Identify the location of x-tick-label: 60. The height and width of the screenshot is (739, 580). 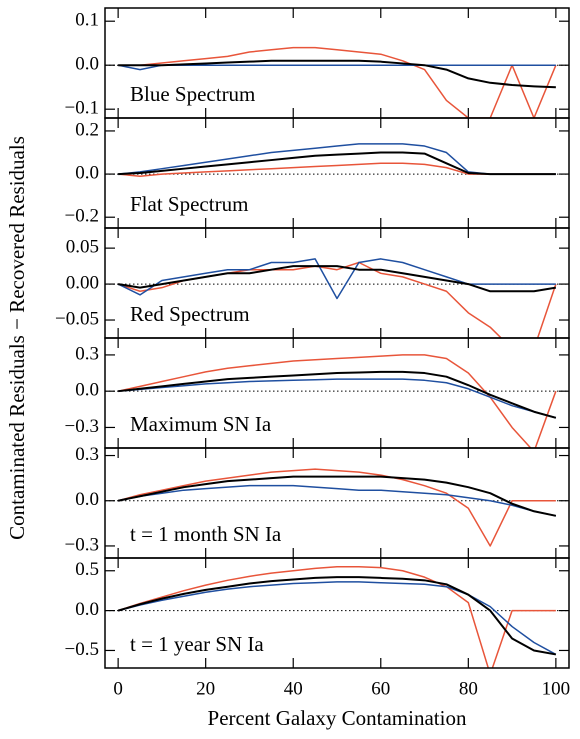
(380, 688).